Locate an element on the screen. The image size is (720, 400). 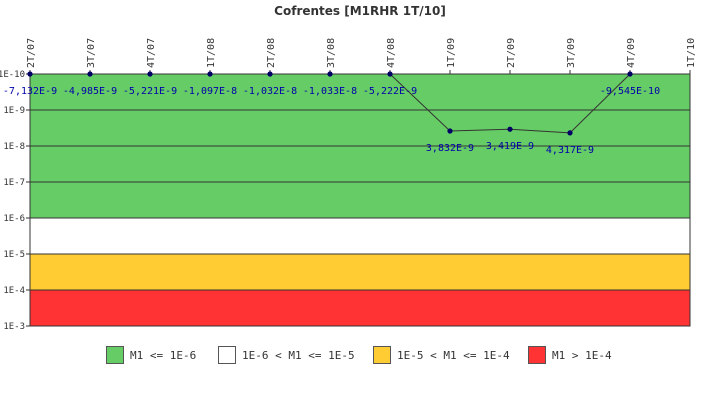
x-tick-label: 4T/07 is located at coordinates (151, 53).